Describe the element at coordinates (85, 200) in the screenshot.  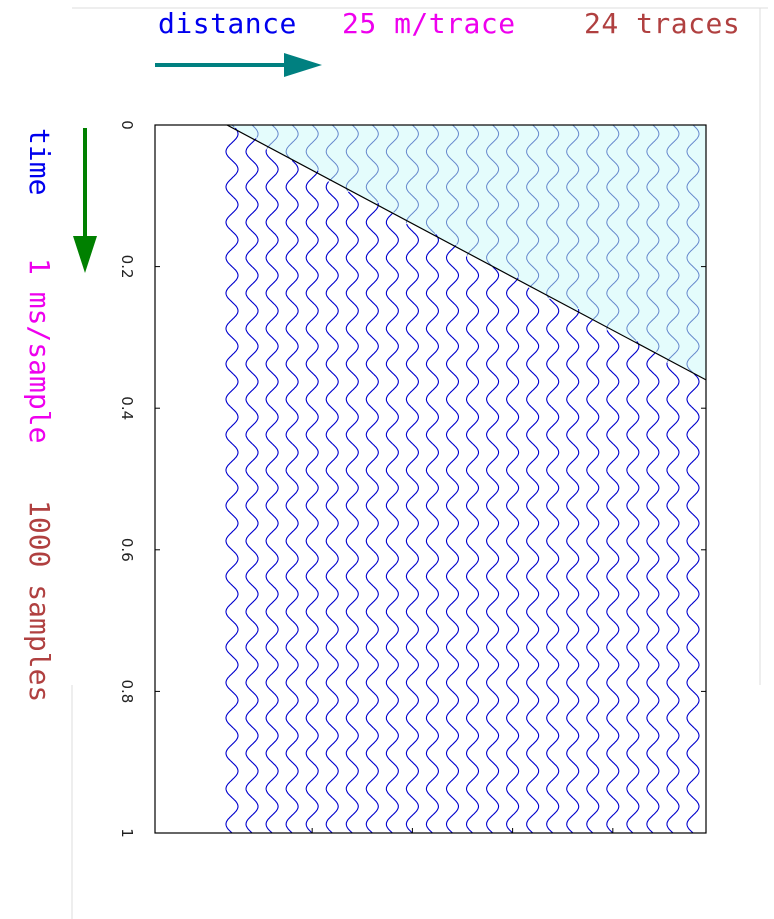
I see `down-arrow-icon` at that location.